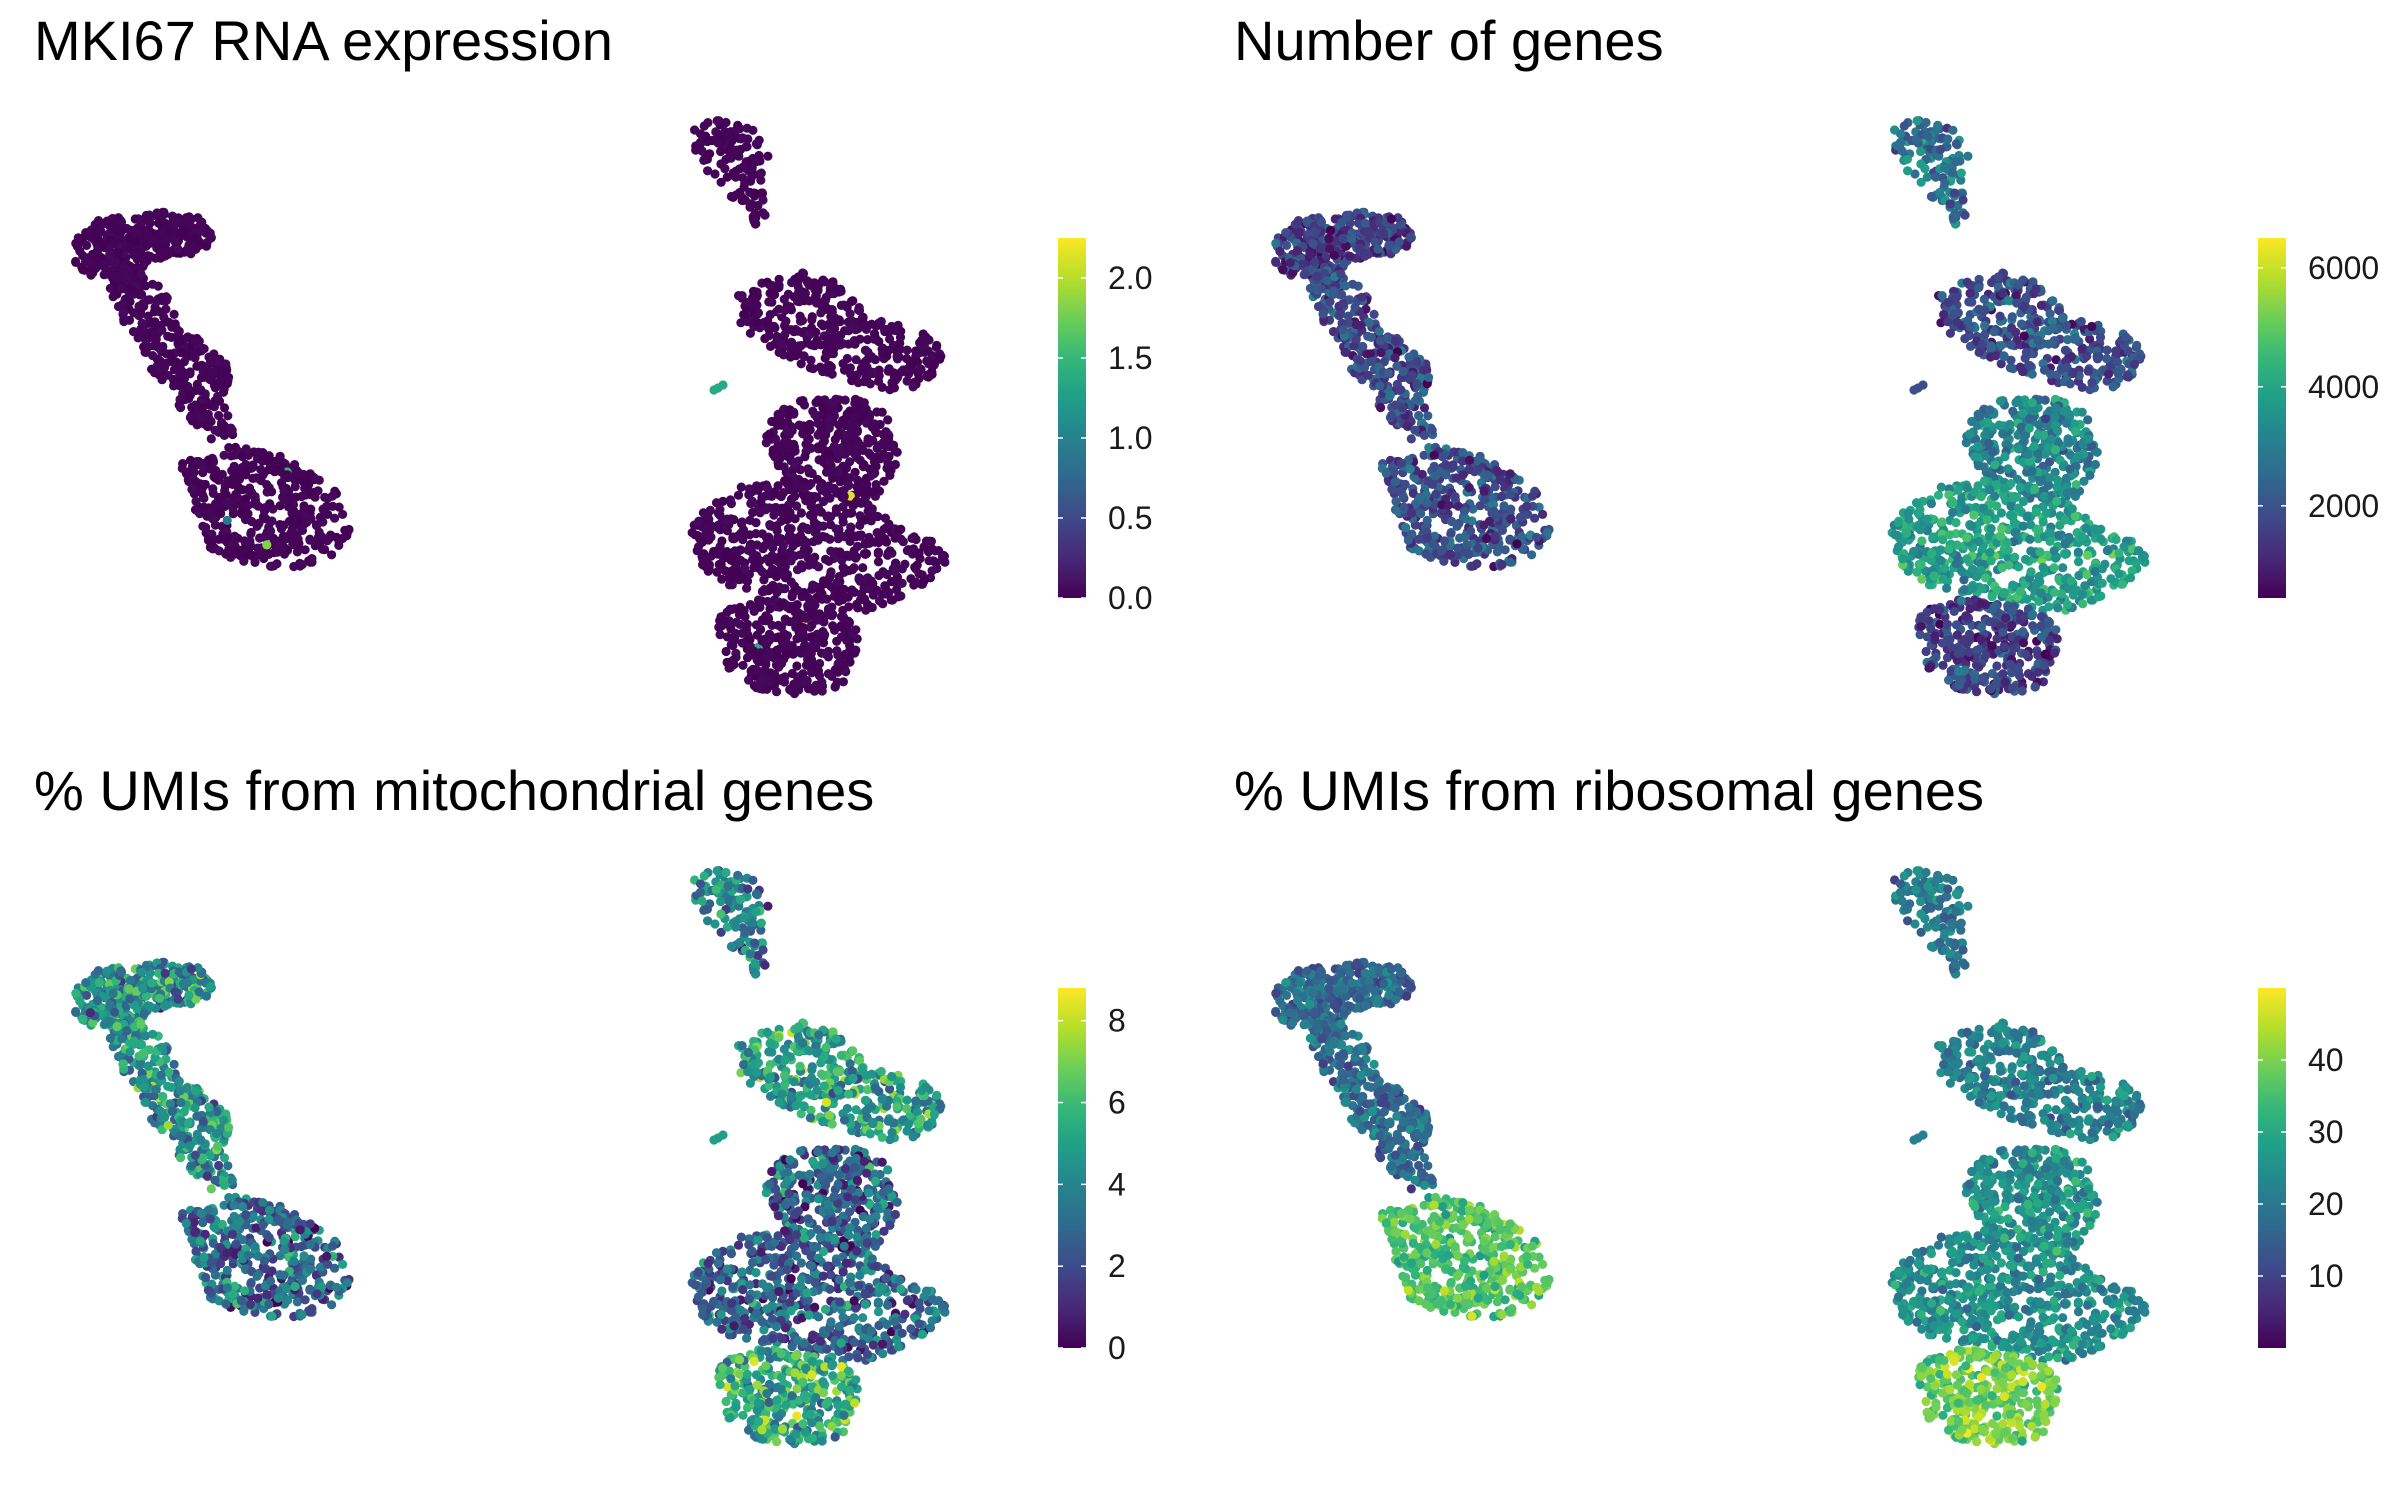  What do you see at coordinates (1449, 40) in the screenshot?
I see `panel-title: Number of genes` at bounding box center [1449, 40].